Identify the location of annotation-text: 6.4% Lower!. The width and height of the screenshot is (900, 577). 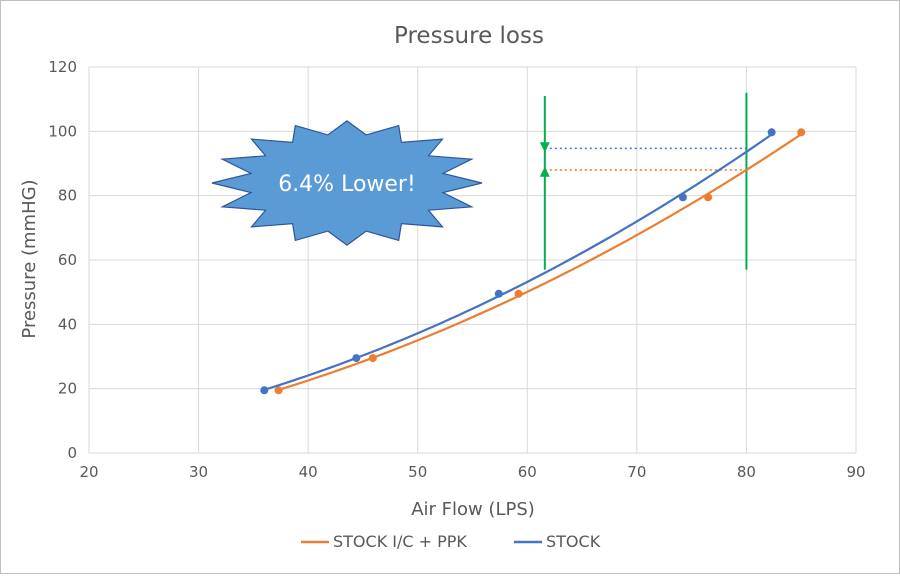
(347, 184).